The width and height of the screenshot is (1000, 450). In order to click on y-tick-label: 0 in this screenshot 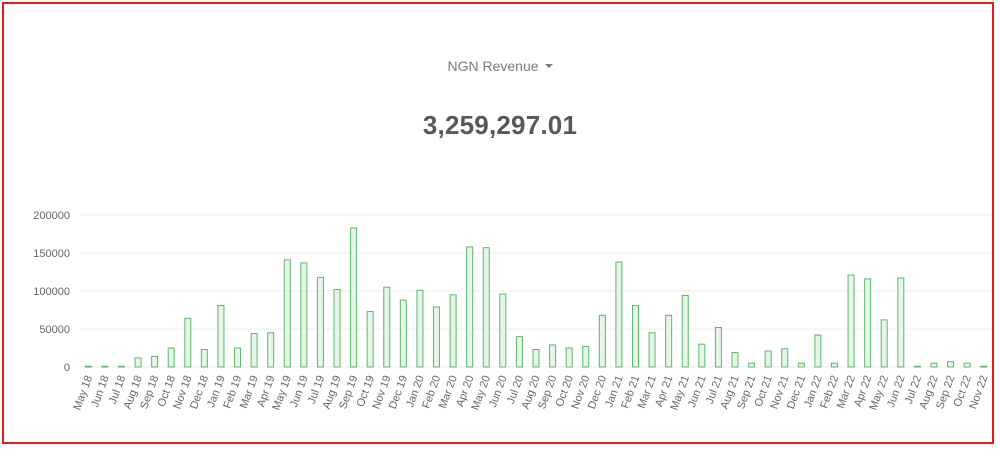, I will do `click(67, 368)`.